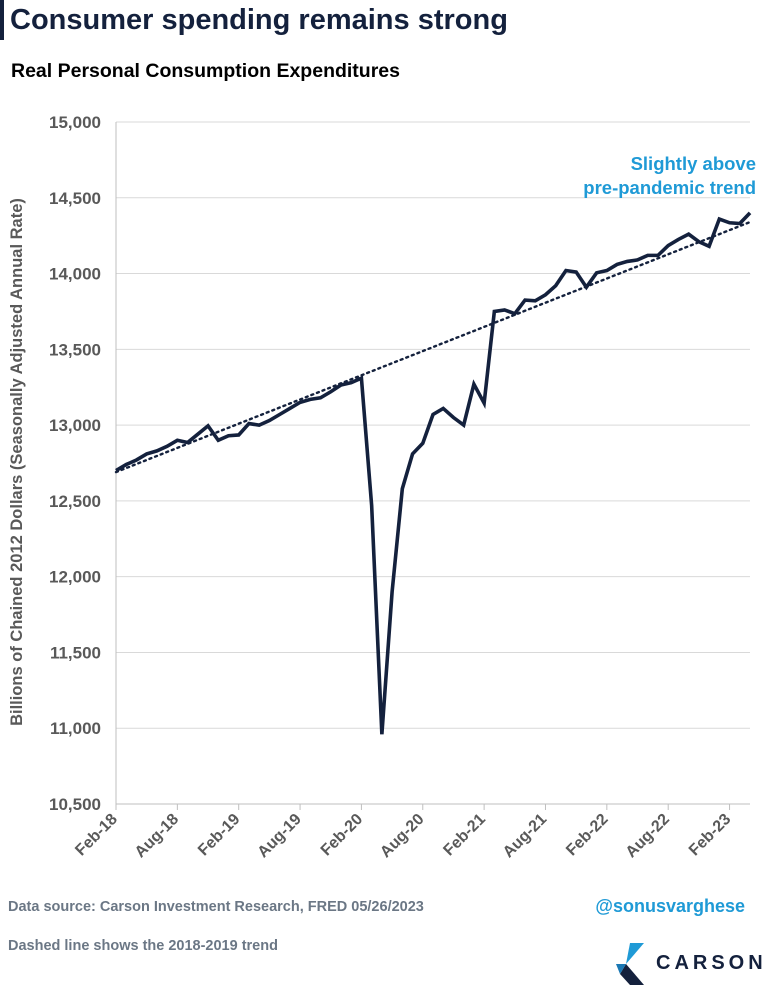 The height and width of the screenshot is (1000, 773). Describe the element at coordinates (402, 836) in the screenshot. I see `x-tick-label: Aug-20` at that location.